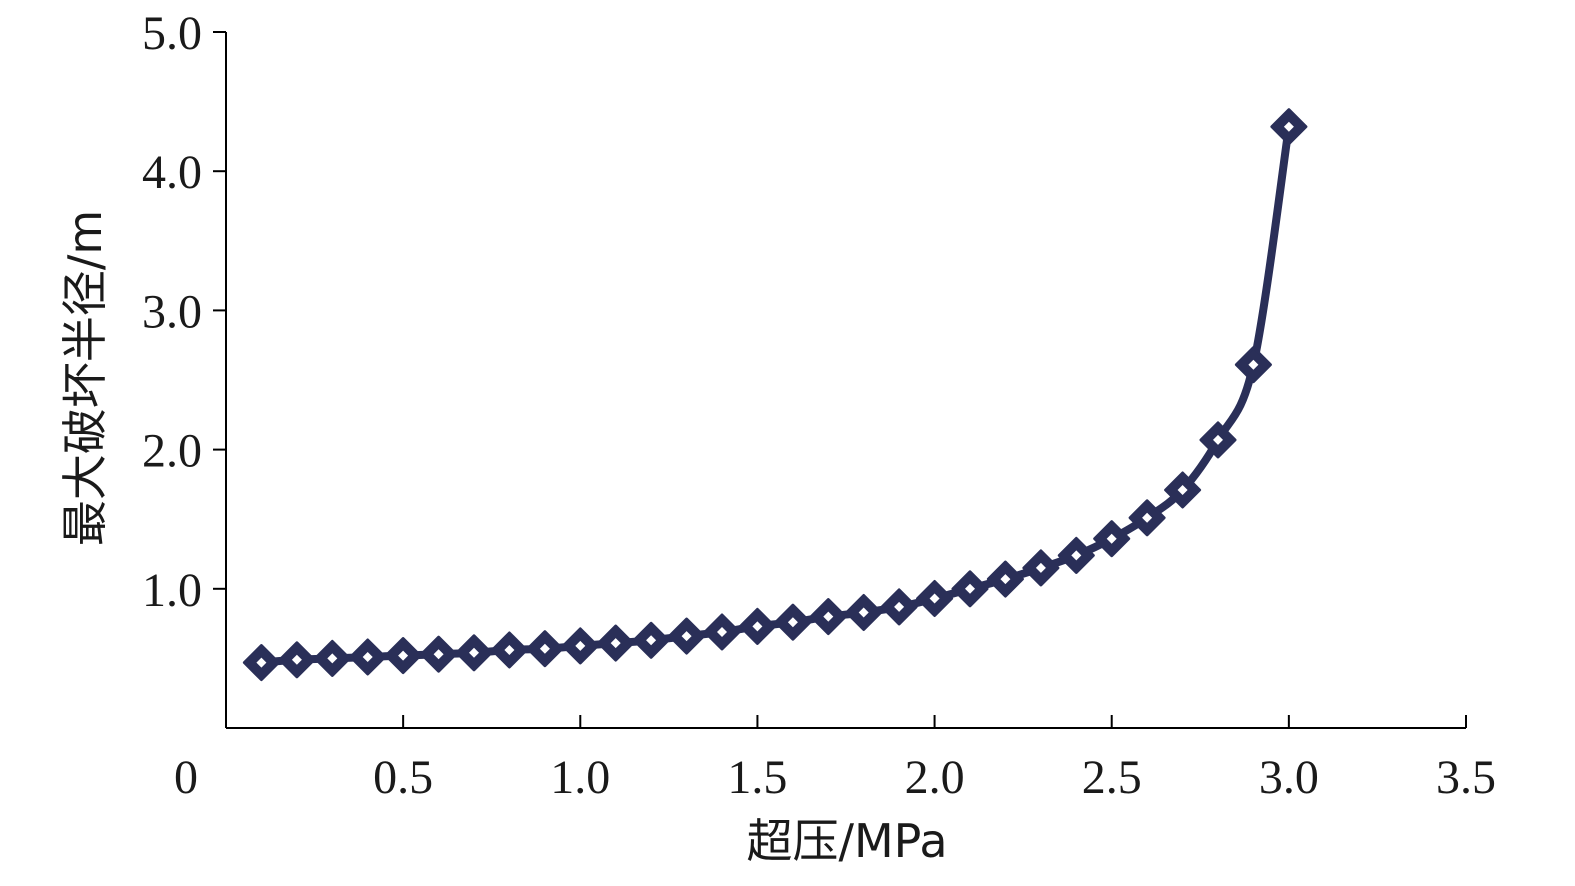 This screenshot has width=1575, height=886. What do you see at coordinates (757, 777) in the screenshot?
I see `x-tick-label: 1.5` at bounding box center [757, 777].